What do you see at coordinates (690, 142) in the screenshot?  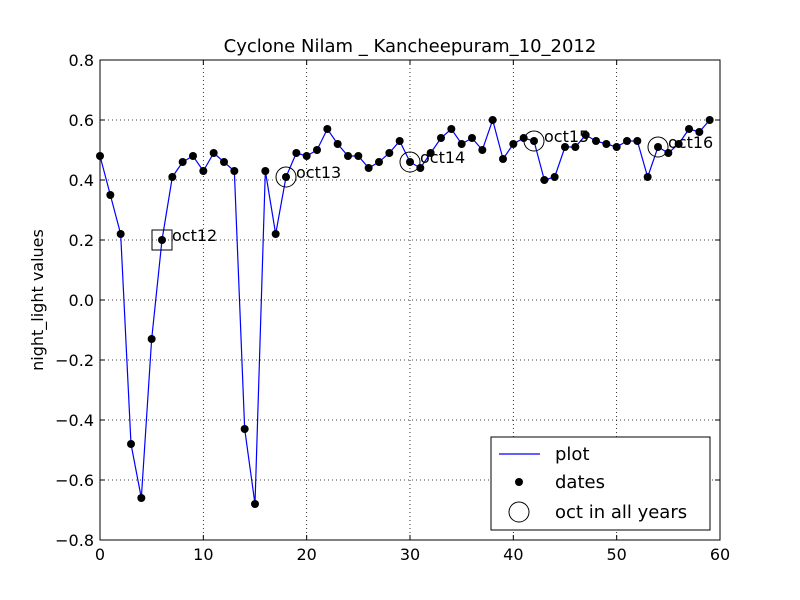 I see `annotation-label: oct16` at bounding box center [690, 142].